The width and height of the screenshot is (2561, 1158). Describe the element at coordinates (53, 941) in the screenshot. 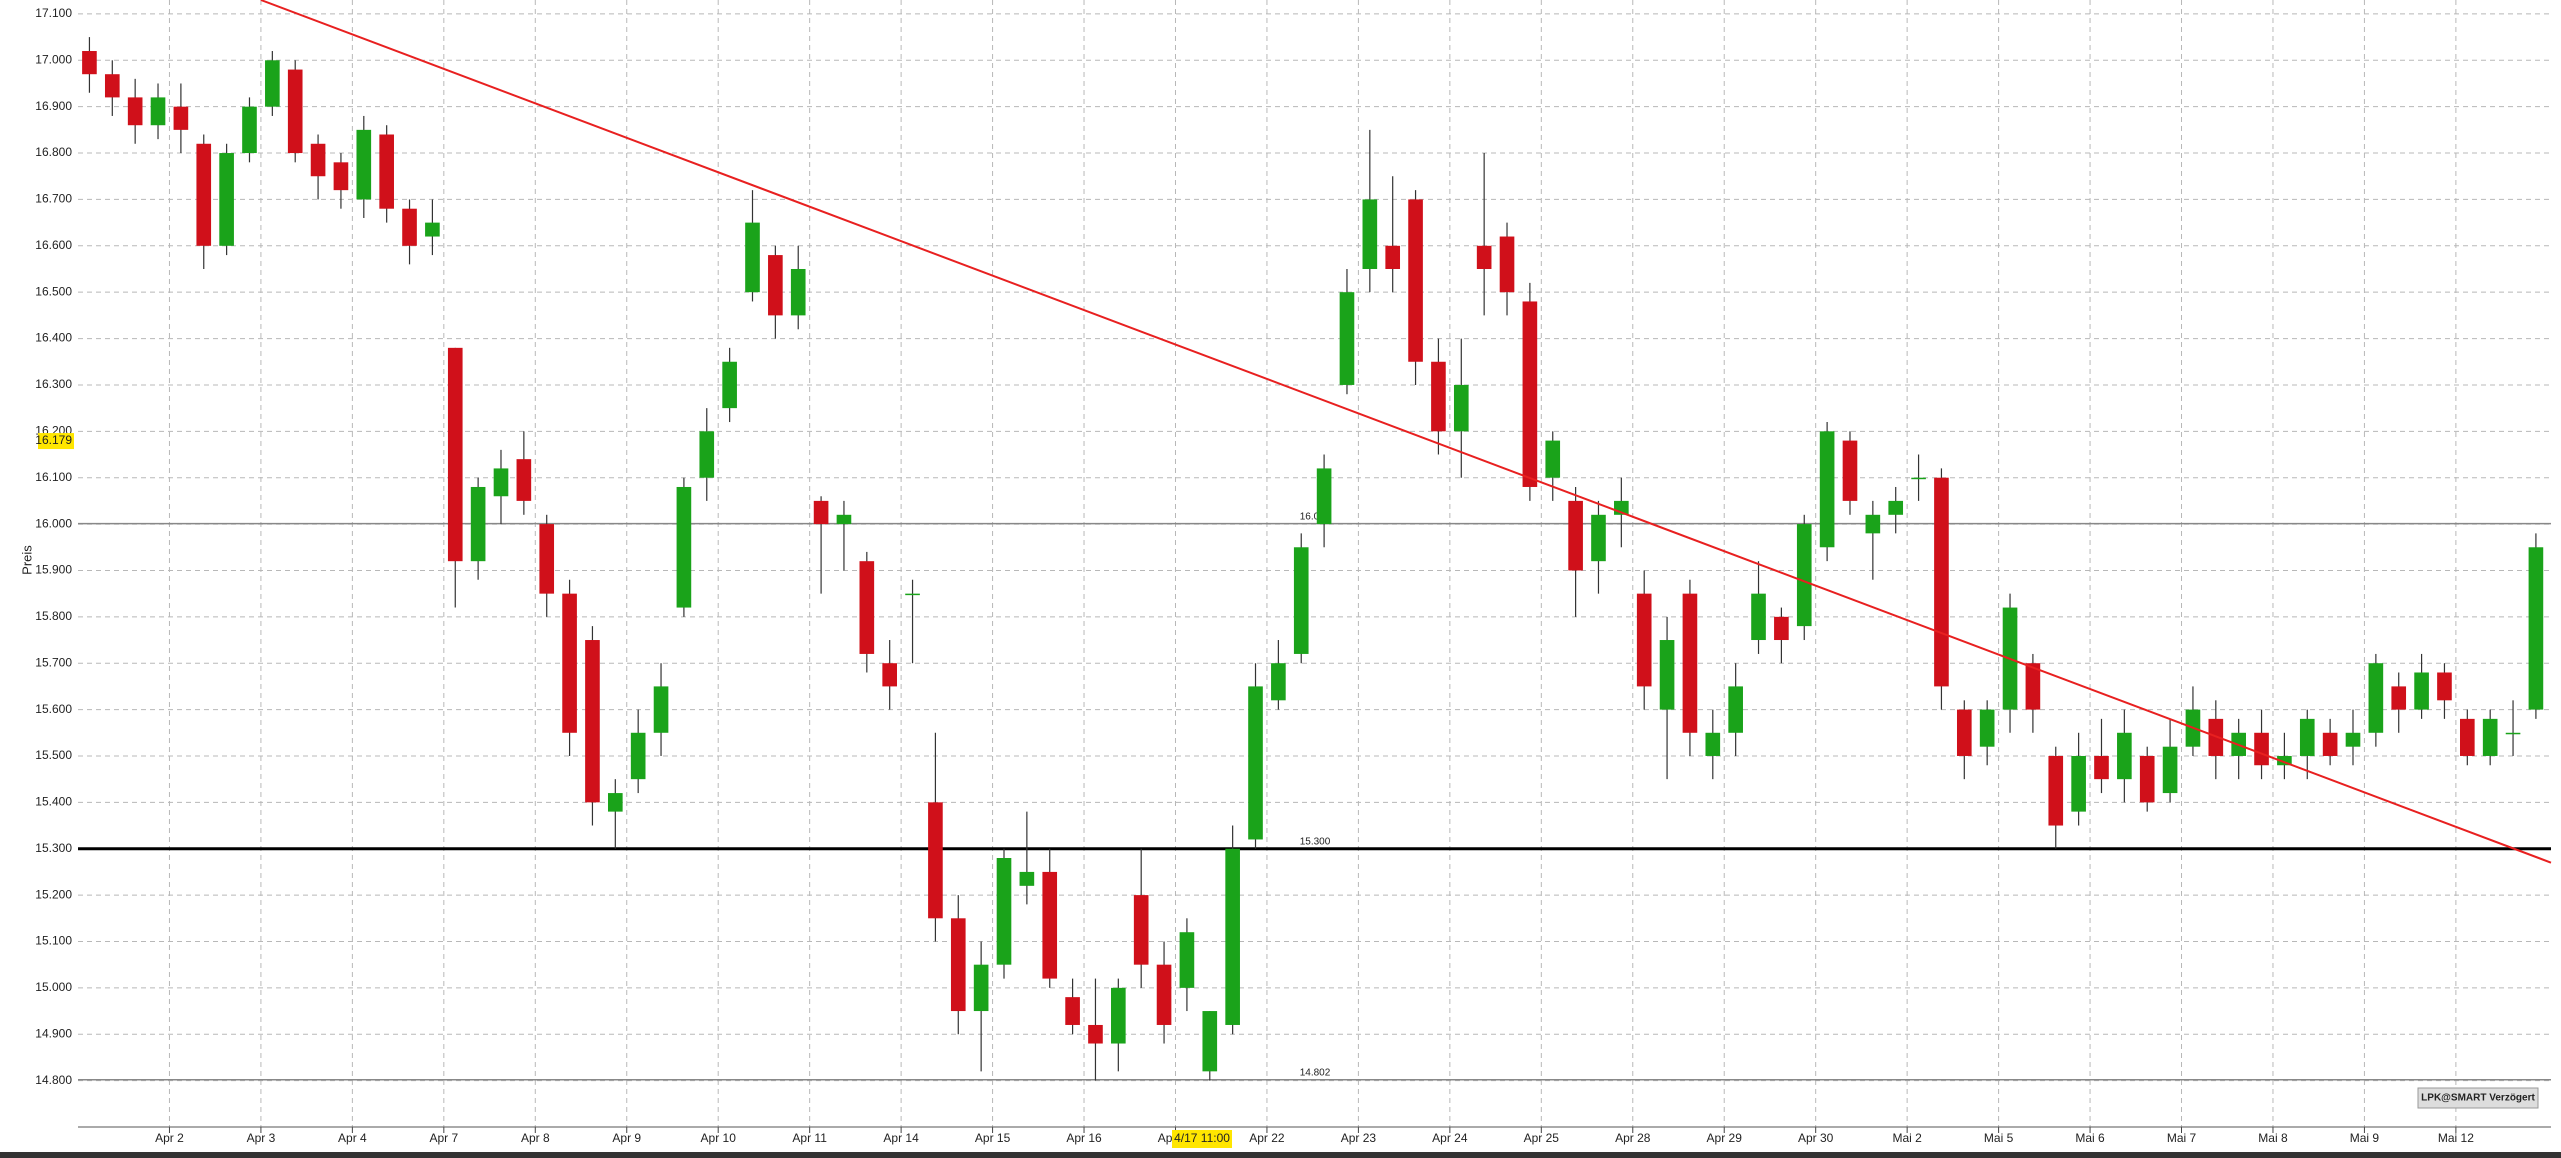

I see `y-tick-label: 15.100` at that location.